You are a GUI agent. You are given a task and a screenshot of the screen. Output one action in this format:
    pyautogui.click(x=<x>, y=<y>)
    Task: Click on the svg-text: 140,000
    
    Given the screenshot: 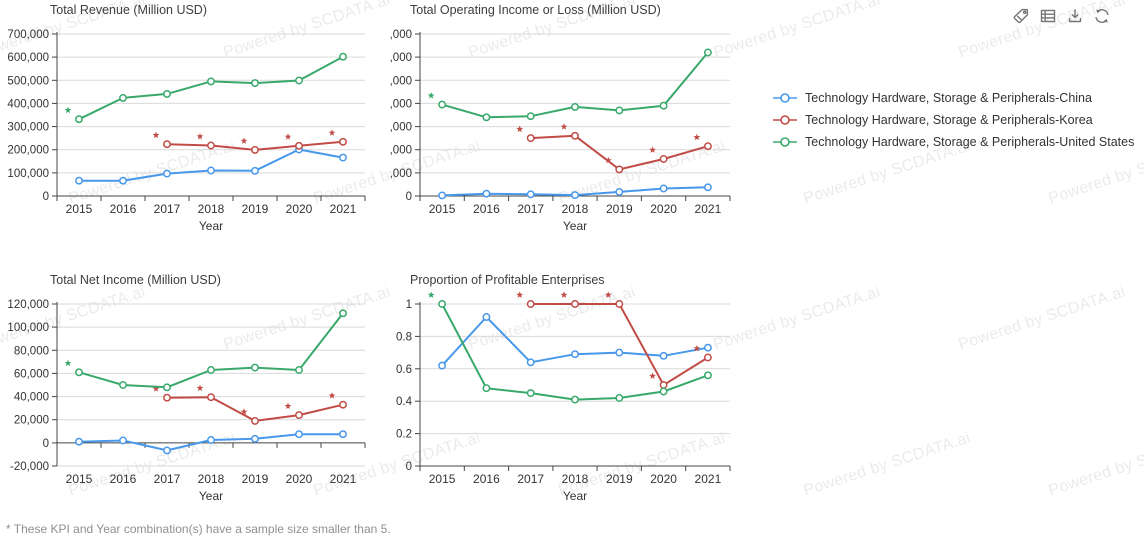 What is the action you would take?
    pyautogui.click(x=401, y=35)
    